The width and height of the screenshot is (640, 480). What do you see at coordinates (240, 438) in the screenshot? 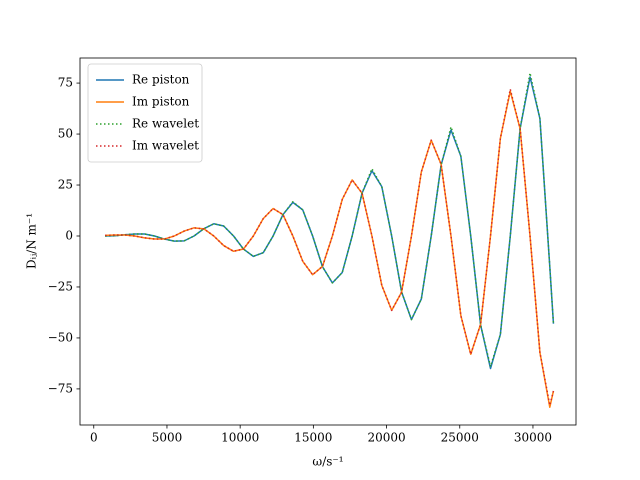
I see `x-tick-label: 10000` at bounding box center [240, 438].